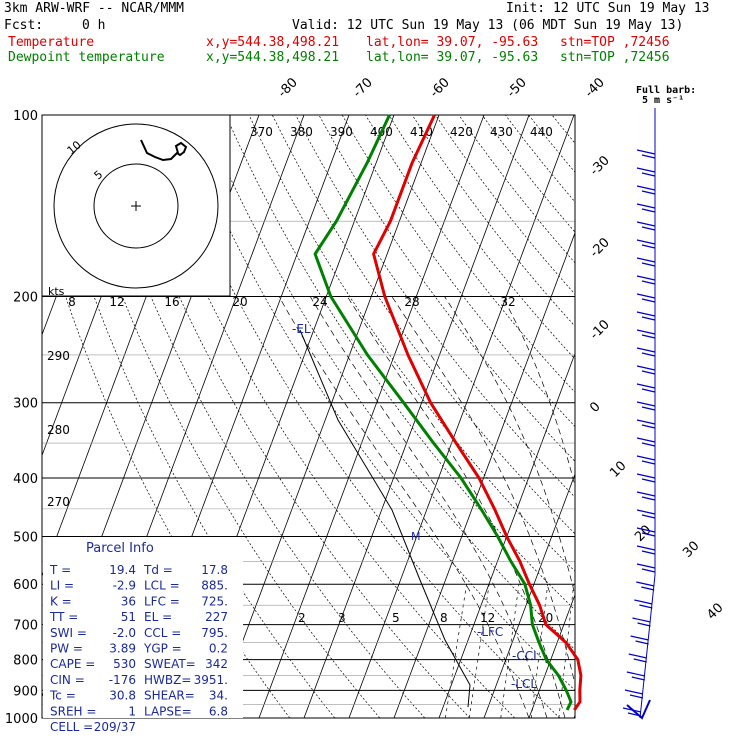  What do you see at coordinates (169, 696) in the screenshot?
I see `parcel-info-key: SHEAR=` at bounding box center [169, 696].